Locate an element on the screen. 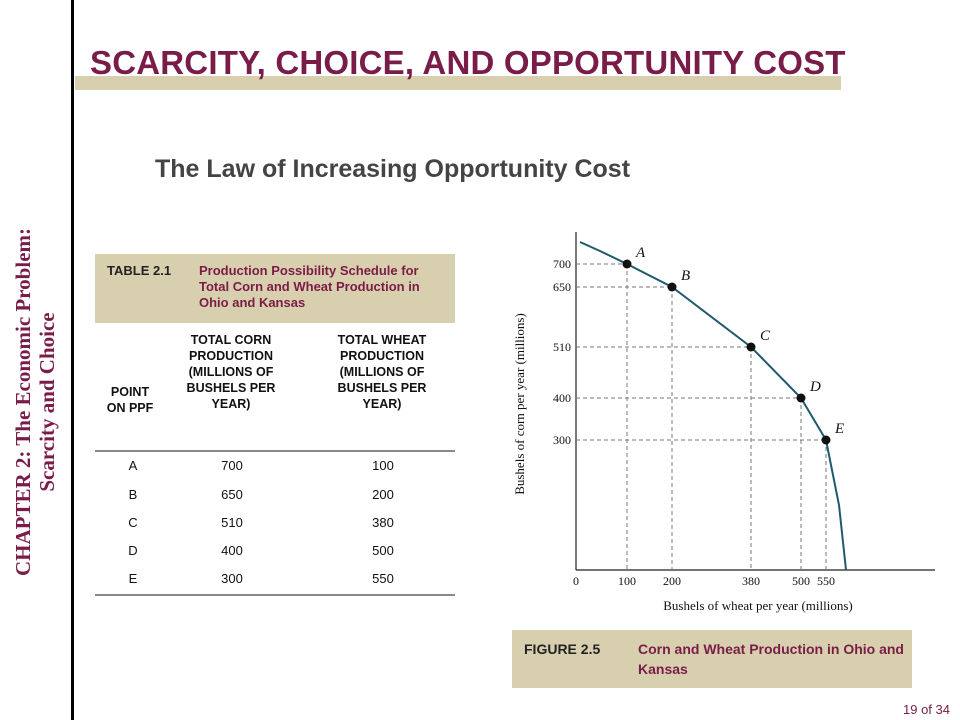 Image resolution: width=960 pixels, height=720 pixels. chart-points: A B C D E is located at coordinates (733, 345).